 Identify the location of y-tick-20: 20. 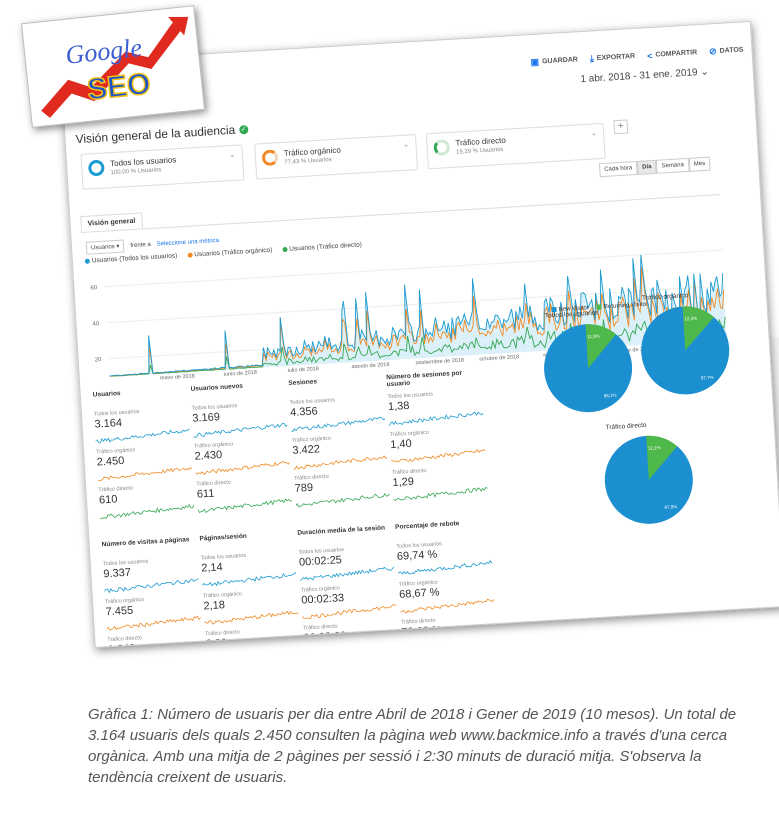
(99, 360).